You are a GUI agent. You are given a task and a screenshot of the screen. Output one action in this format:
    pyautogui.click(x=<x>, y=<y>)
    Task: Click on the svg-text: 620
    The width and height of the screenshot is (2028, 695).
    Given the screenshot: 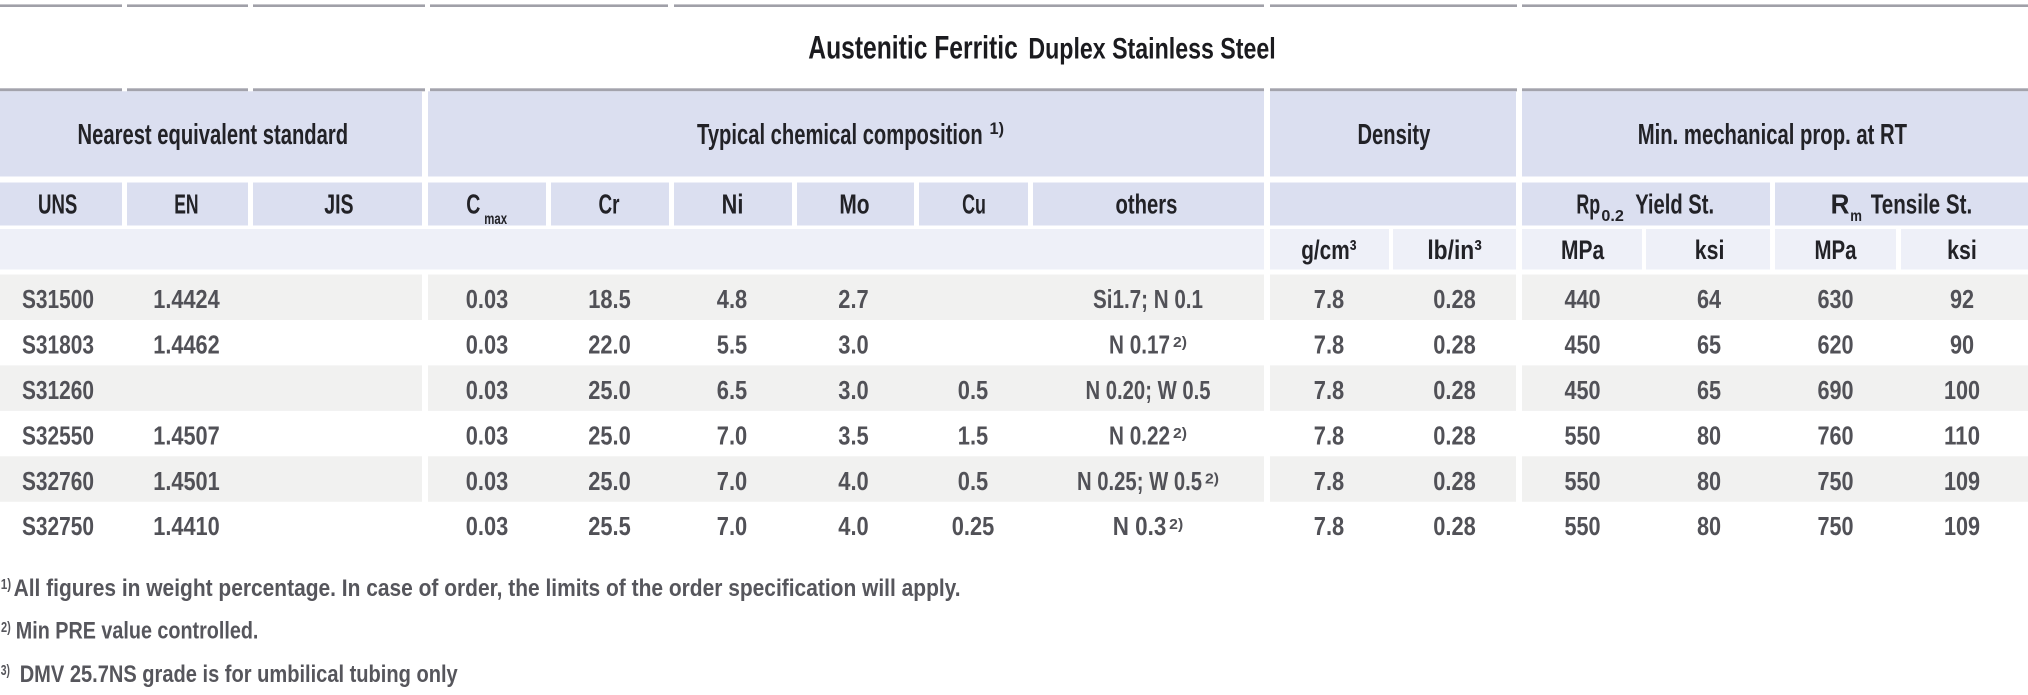 What is the action you would take?
    pyautogui.click(x=1835, y=344)
    